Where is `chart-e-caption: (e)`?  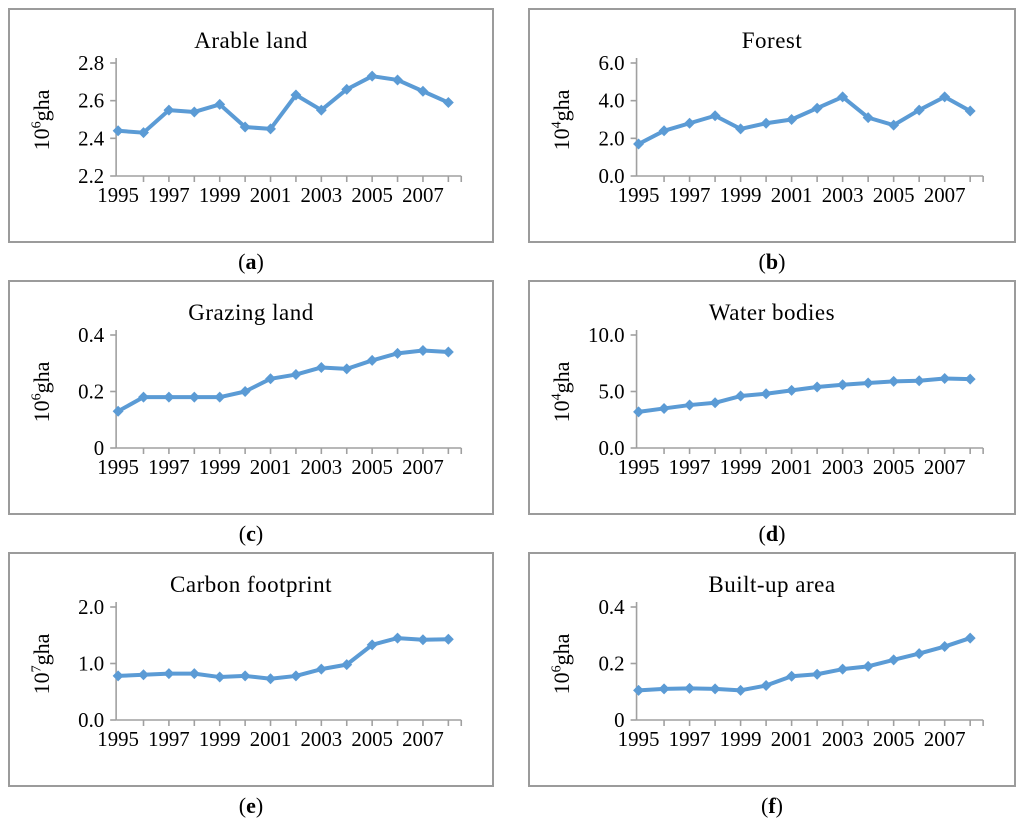 chart-e-caption: (e) is located at coordinates (251, 805).